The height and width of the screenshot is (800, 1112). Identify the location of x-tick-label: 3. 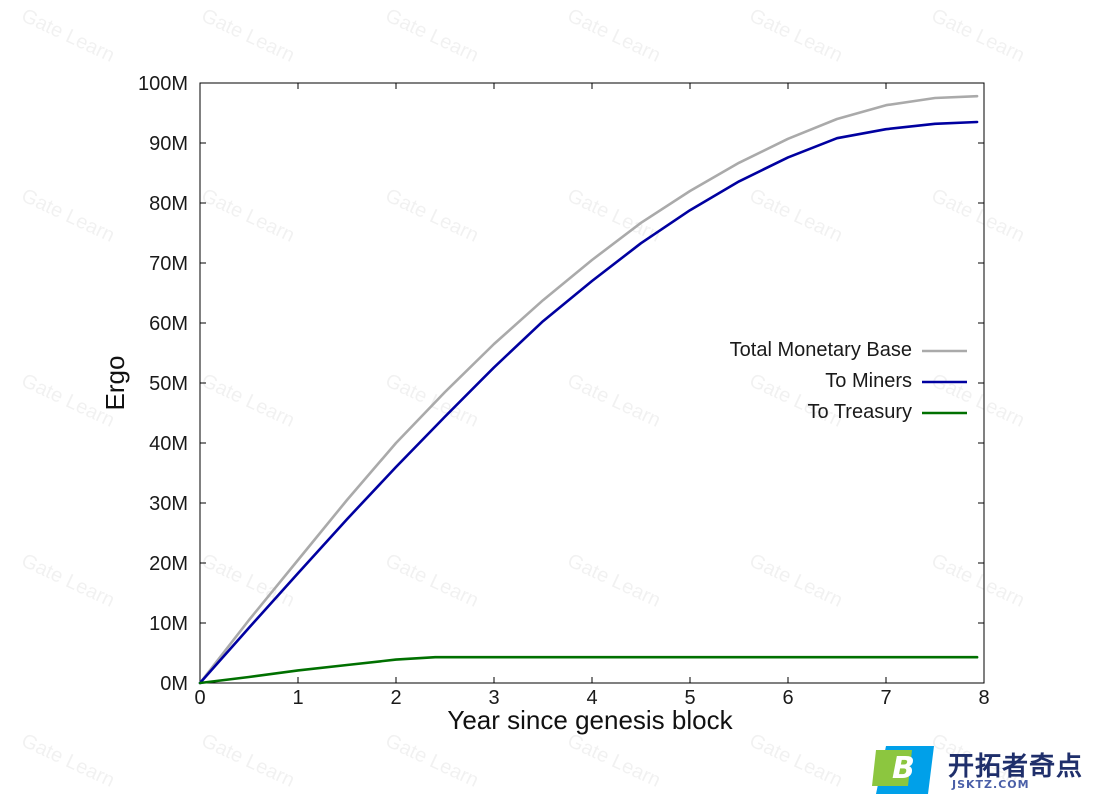
(493, 698).